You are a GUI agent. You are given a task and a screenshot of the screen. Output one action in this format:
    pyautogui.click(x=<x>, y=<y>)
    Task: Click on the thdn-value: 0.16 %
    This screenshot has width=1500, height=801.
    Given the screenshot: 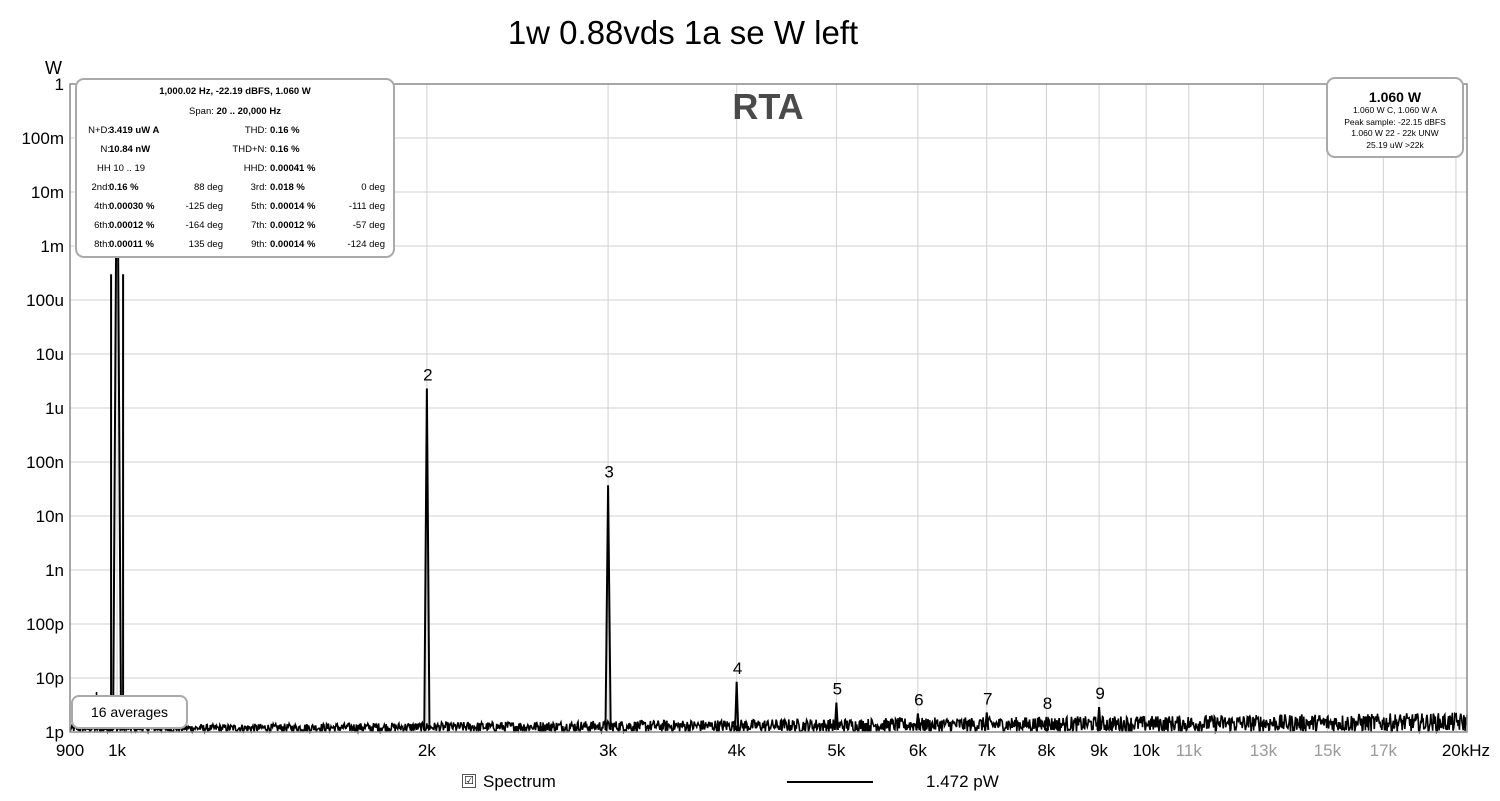 What is the action you would take?
    pyautogui.click(x=285, y=149)
    